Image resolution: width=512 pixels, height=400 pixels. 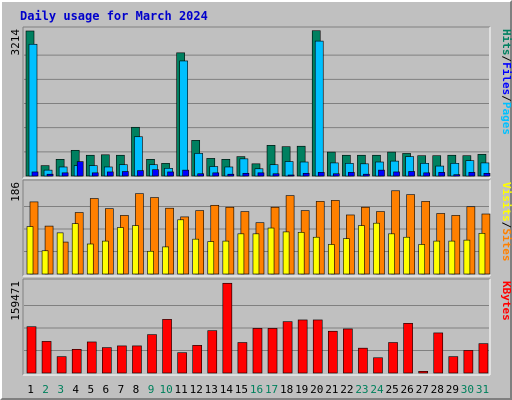 What do you see at coordinates (45, 389) in the screenshot?
I see `x-tick-label-day-2: 2` at bounding box center [45, 389].